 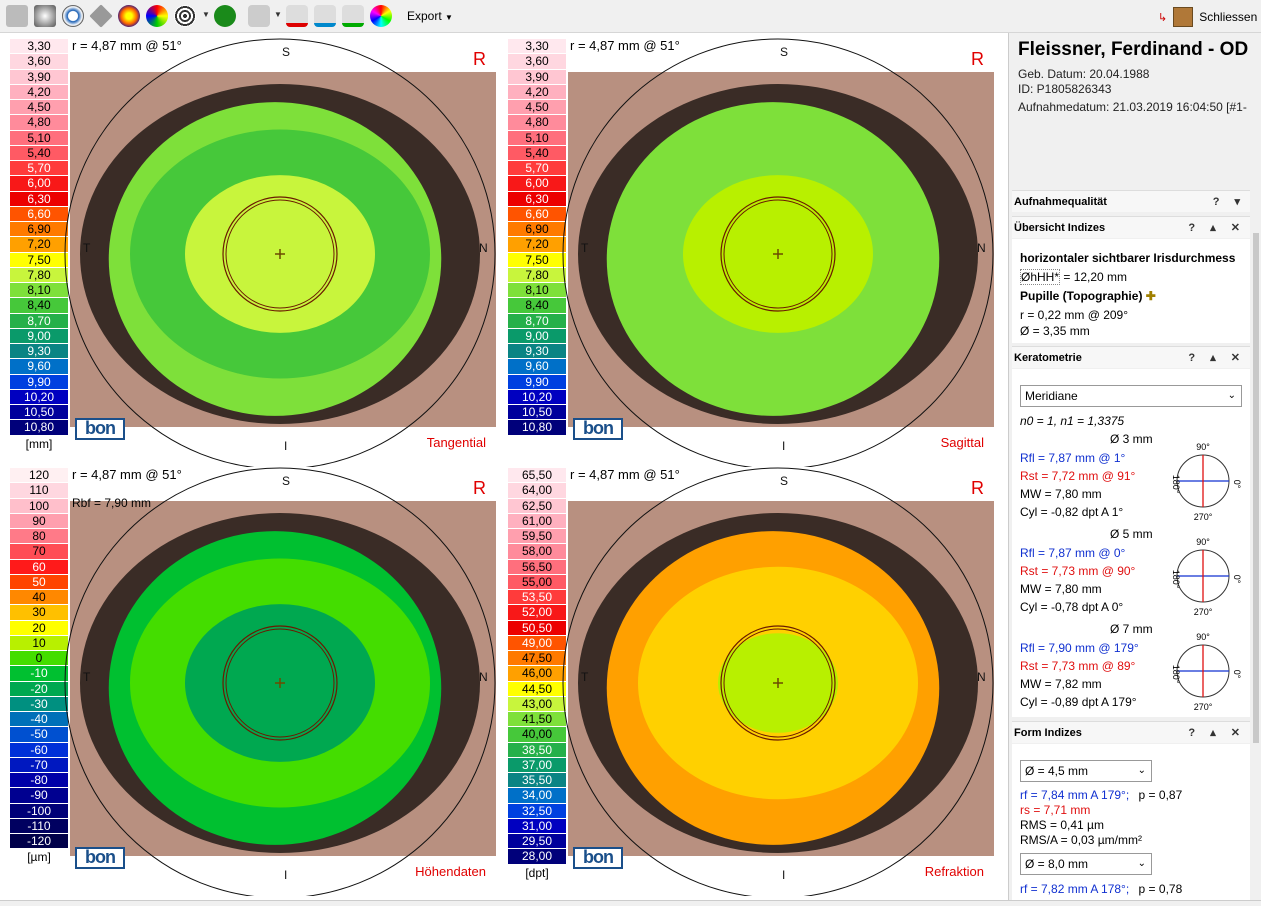 I want to click on multi-map-icon, so click(x=157, y=16).